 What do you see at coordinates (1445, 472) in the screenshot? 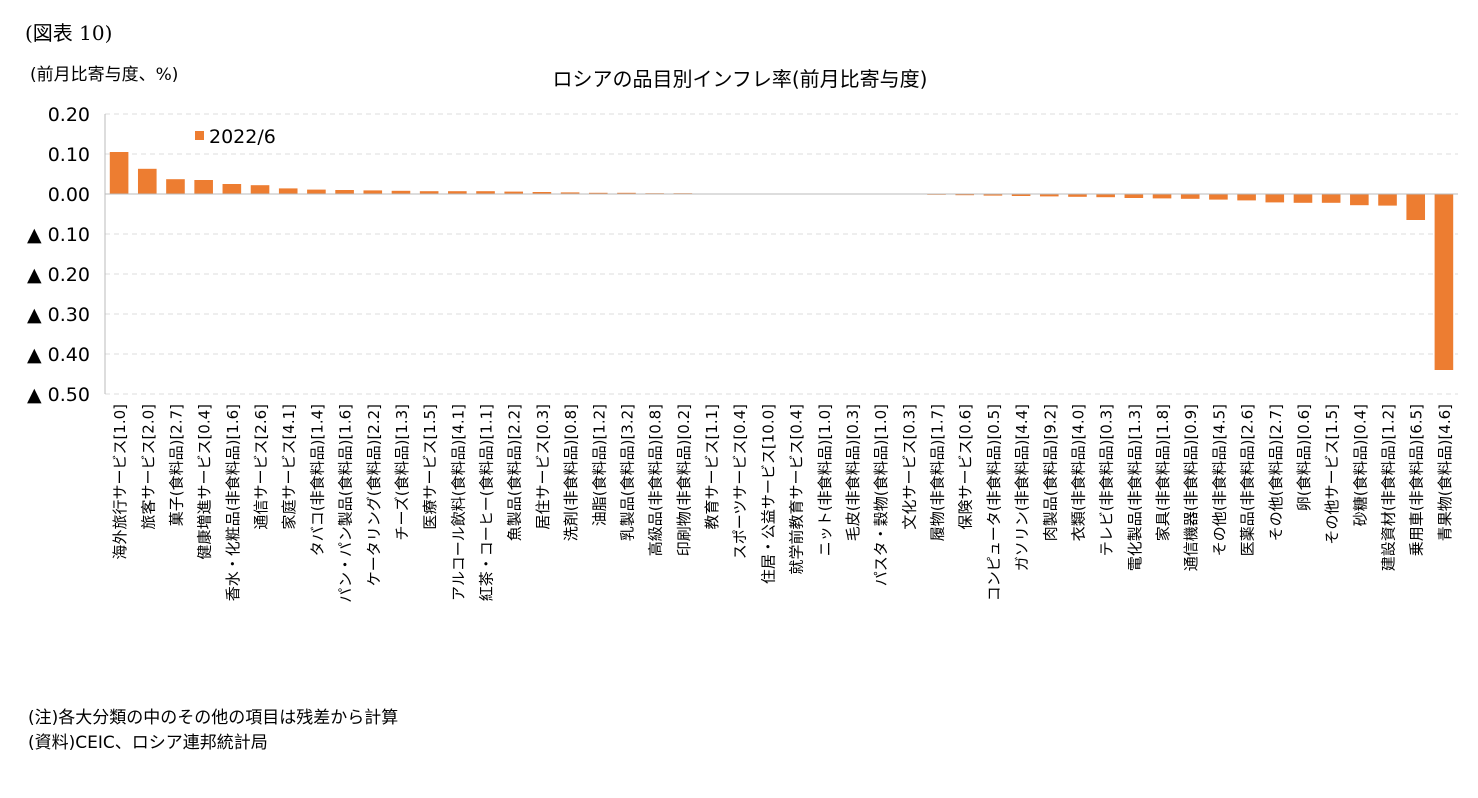
I see `x-tick-label: 青果物(食料品)[4.6]` at bounding box center [1445, 472].